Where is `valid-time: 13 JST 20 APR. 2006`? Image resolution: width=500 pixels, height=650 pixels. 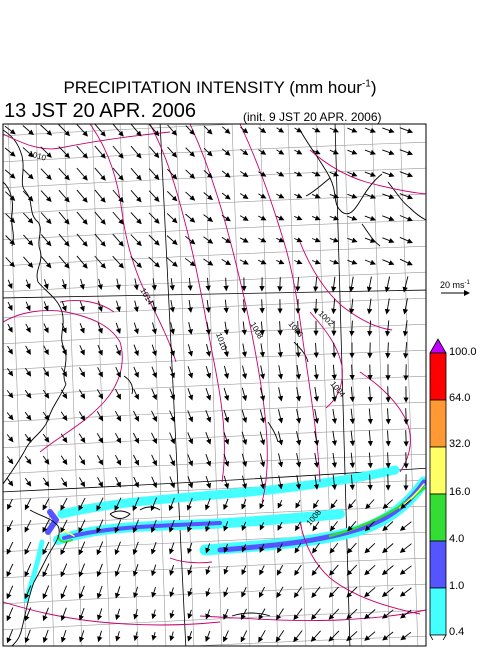
valid-time: 13 JST 20 APR. 2006 is located at coordinates (100, 111).